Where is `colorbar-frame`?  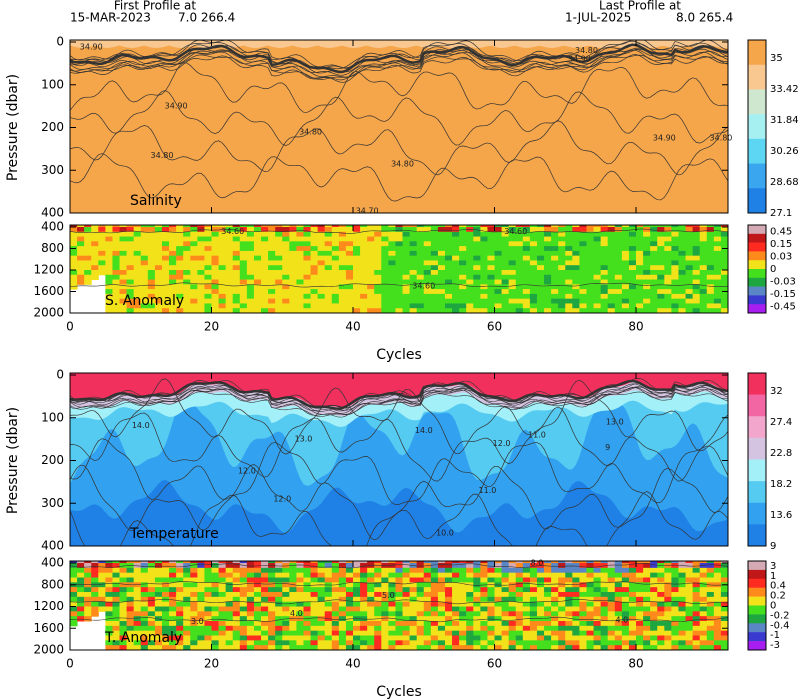 colorbar-frame is located at coordinates (757, 605).